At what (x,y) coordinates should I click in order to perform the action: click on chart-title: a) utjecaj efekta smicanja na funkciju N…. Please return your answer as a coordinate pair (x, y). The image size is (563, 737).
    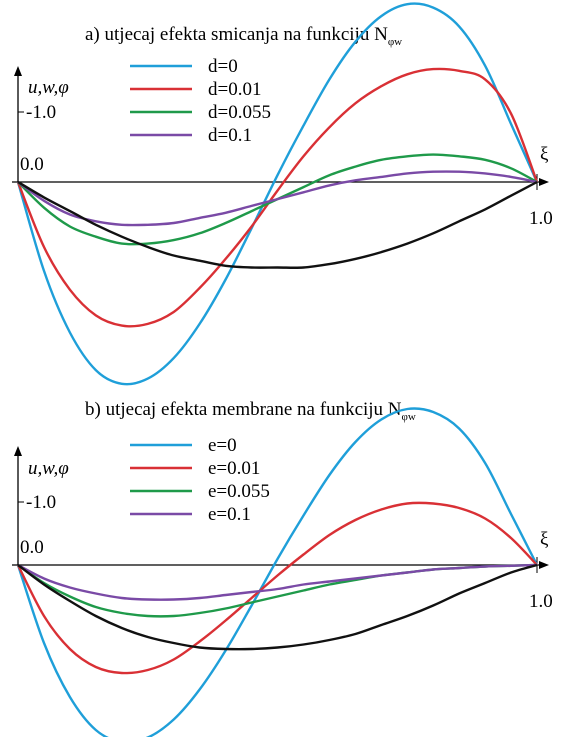
    Looking at the image, I should click on (243, 36).